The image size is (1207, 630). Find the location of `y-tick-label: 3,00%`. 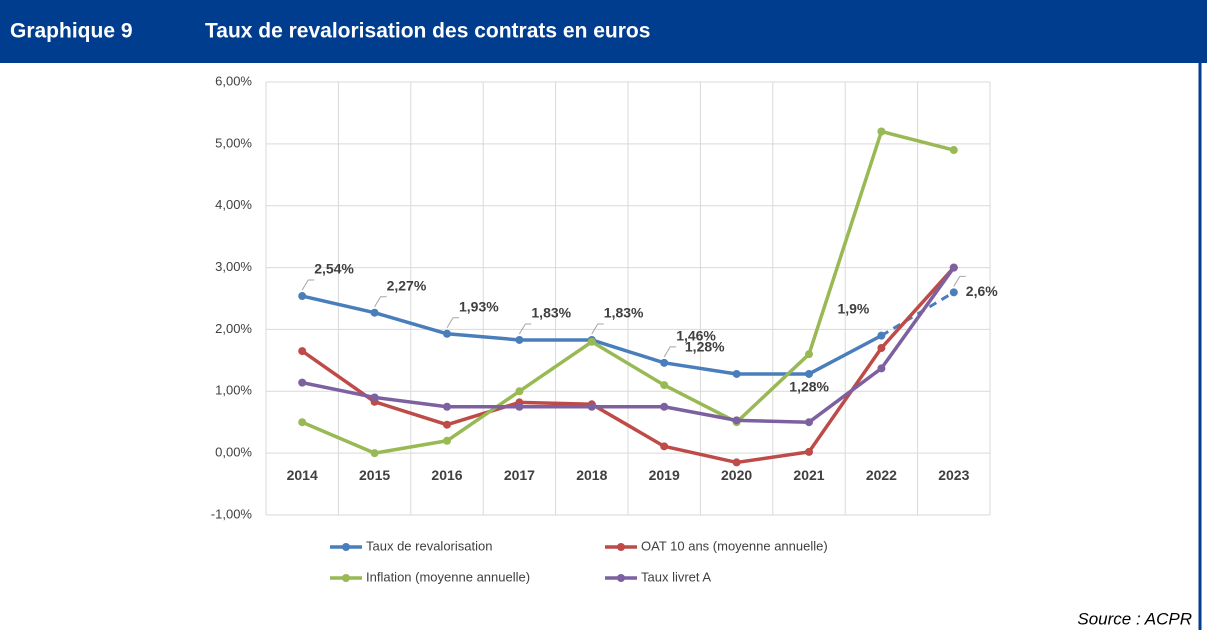

y-tick-label: 3,00% is located at coordinates (233, 266).